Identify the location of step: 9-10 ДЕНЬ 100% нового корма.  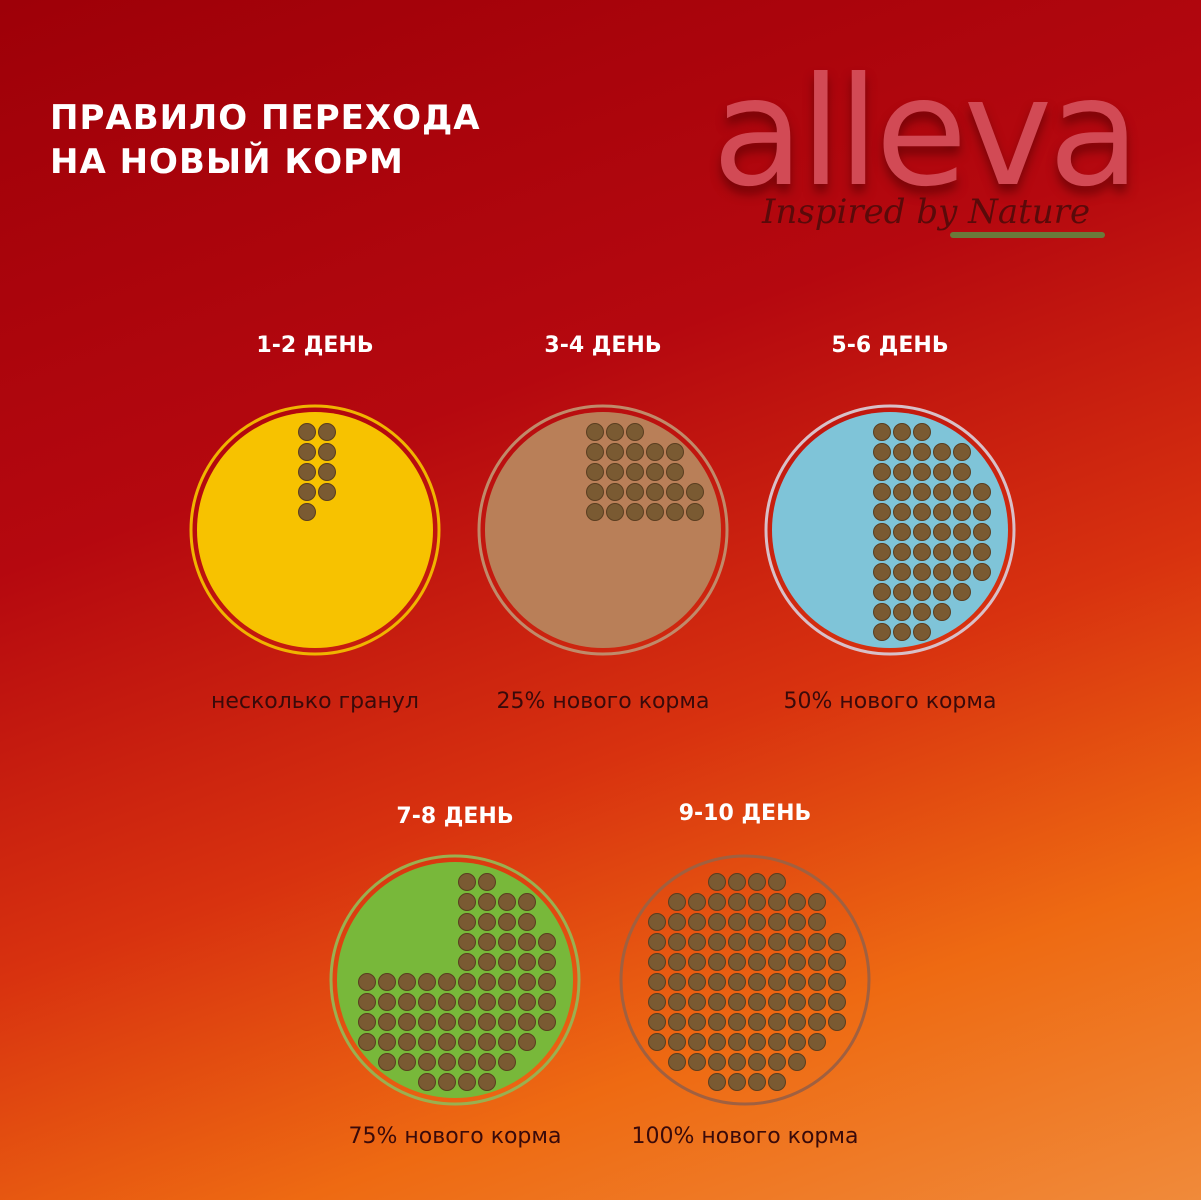
(745, 975).